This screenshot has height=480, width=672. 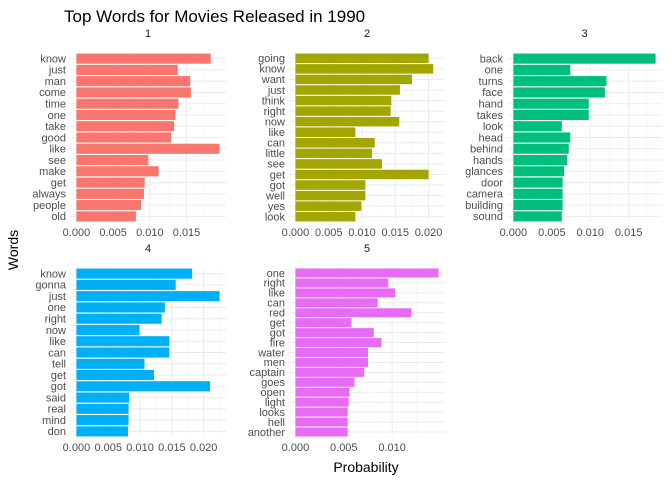 I want to click on bar-sound, so click(x=537, y=216).